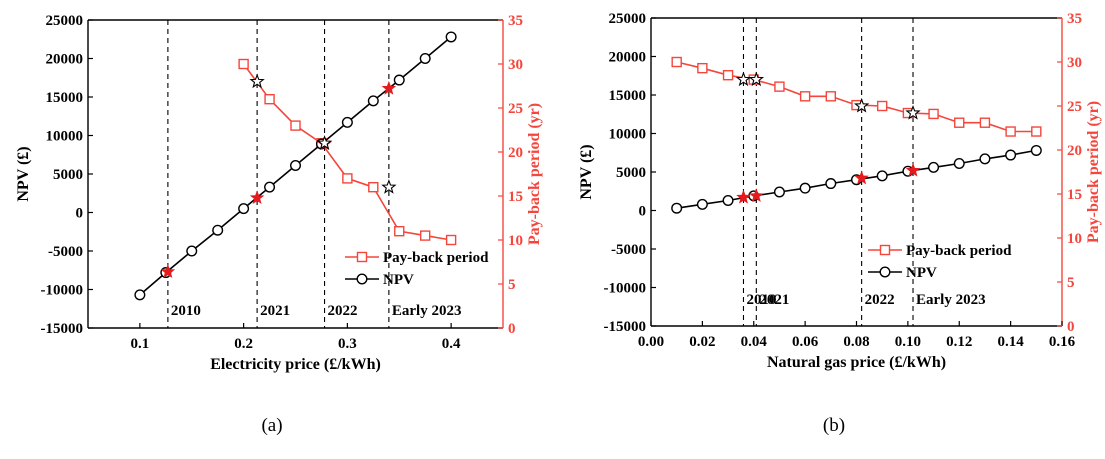 This screenshot has width=1105, height=459. Describe the element at coordinates (959, 342) in the screenshot. I see `x-tick-label: 0.12` at that location.